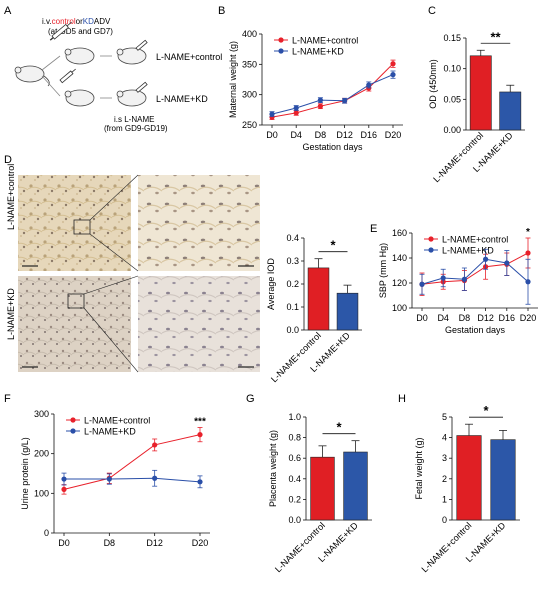 The height and width of the screenshot is (589, 550). Describe the element at coordinates (25, 473) in the screenshot. I see `y-axis-label: Urine protein (g/L)` at that location.